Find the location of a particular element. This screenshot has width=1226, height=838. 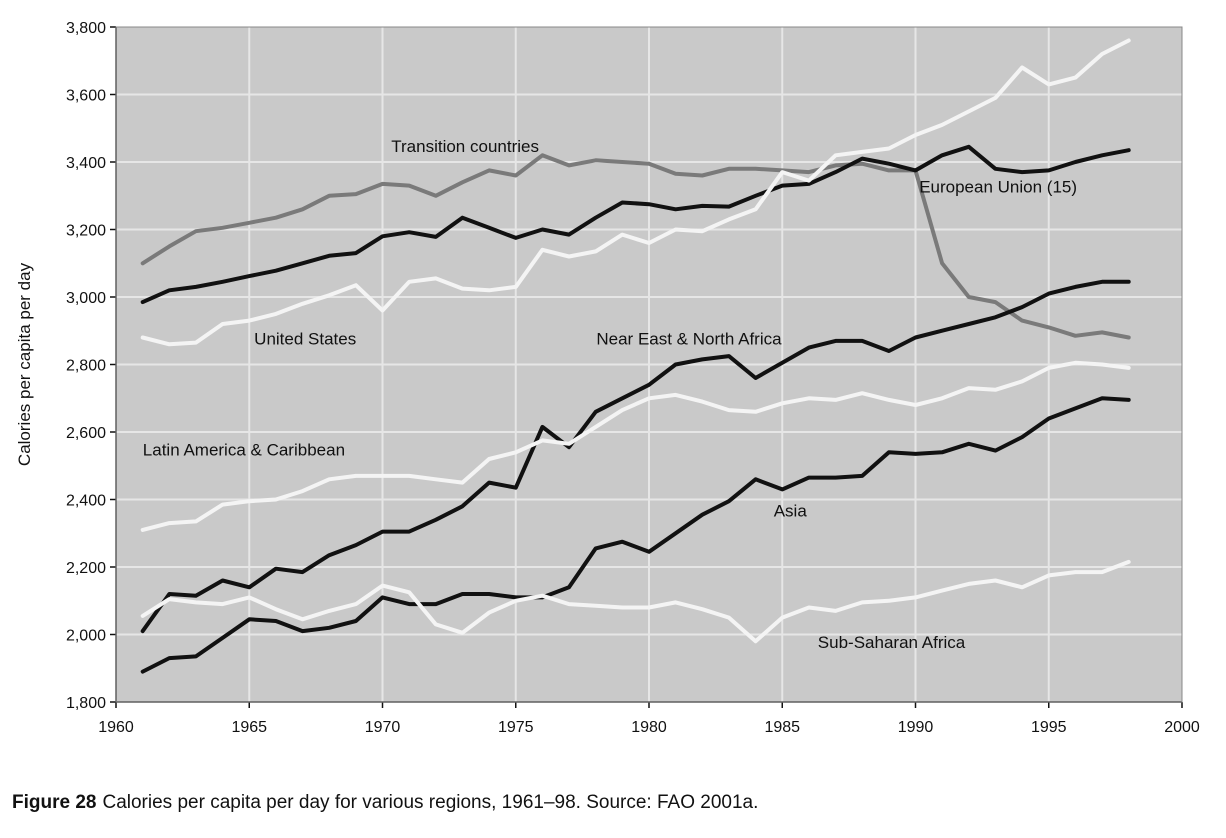

y-tick-label: 3,200 is located at coordinates (86, 231).